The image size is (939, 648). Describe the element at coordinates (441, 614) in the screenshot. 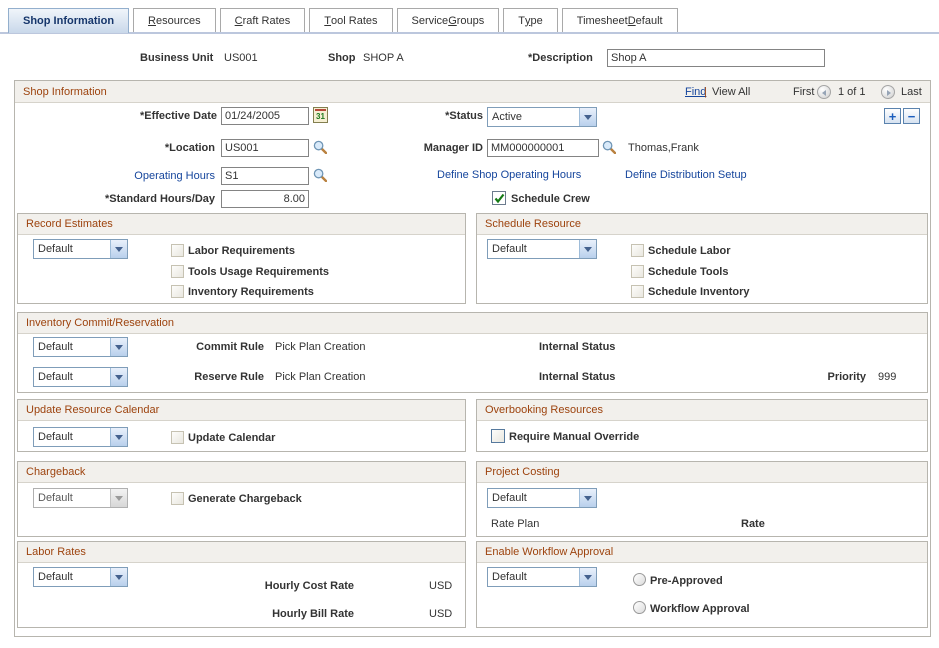

I see `hourly-bill-rate-currency: USD` at that location.